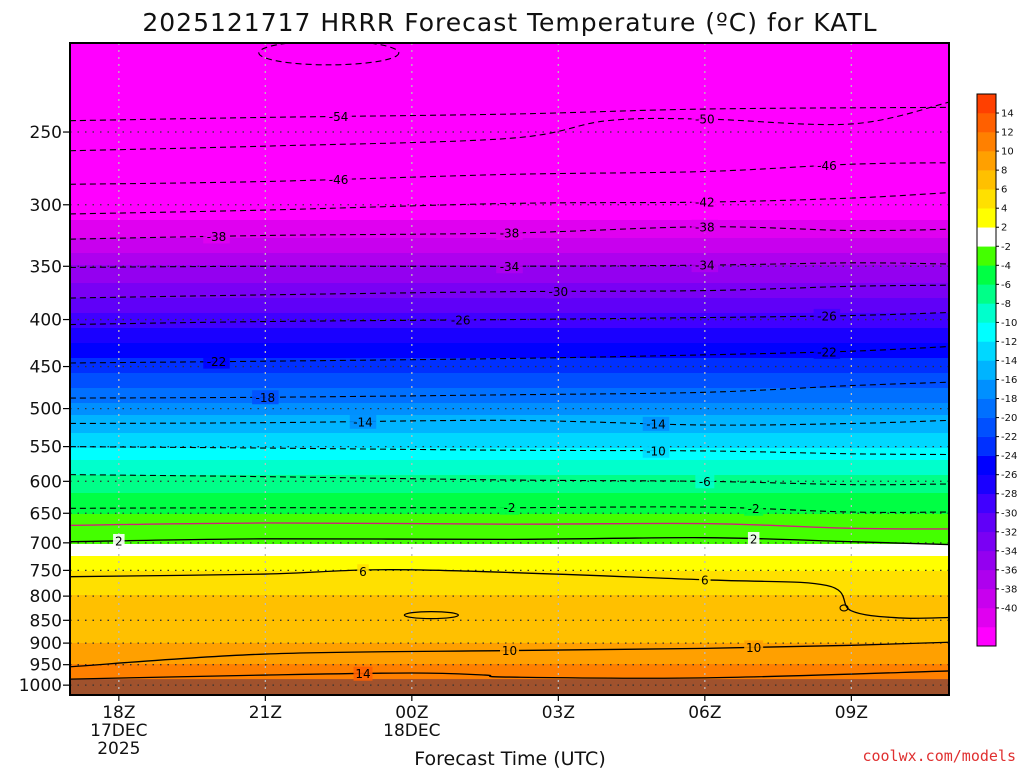 The width and height of the screenshot is (1024, 768). I want to click on contour-label: -2, so click(510, 508).